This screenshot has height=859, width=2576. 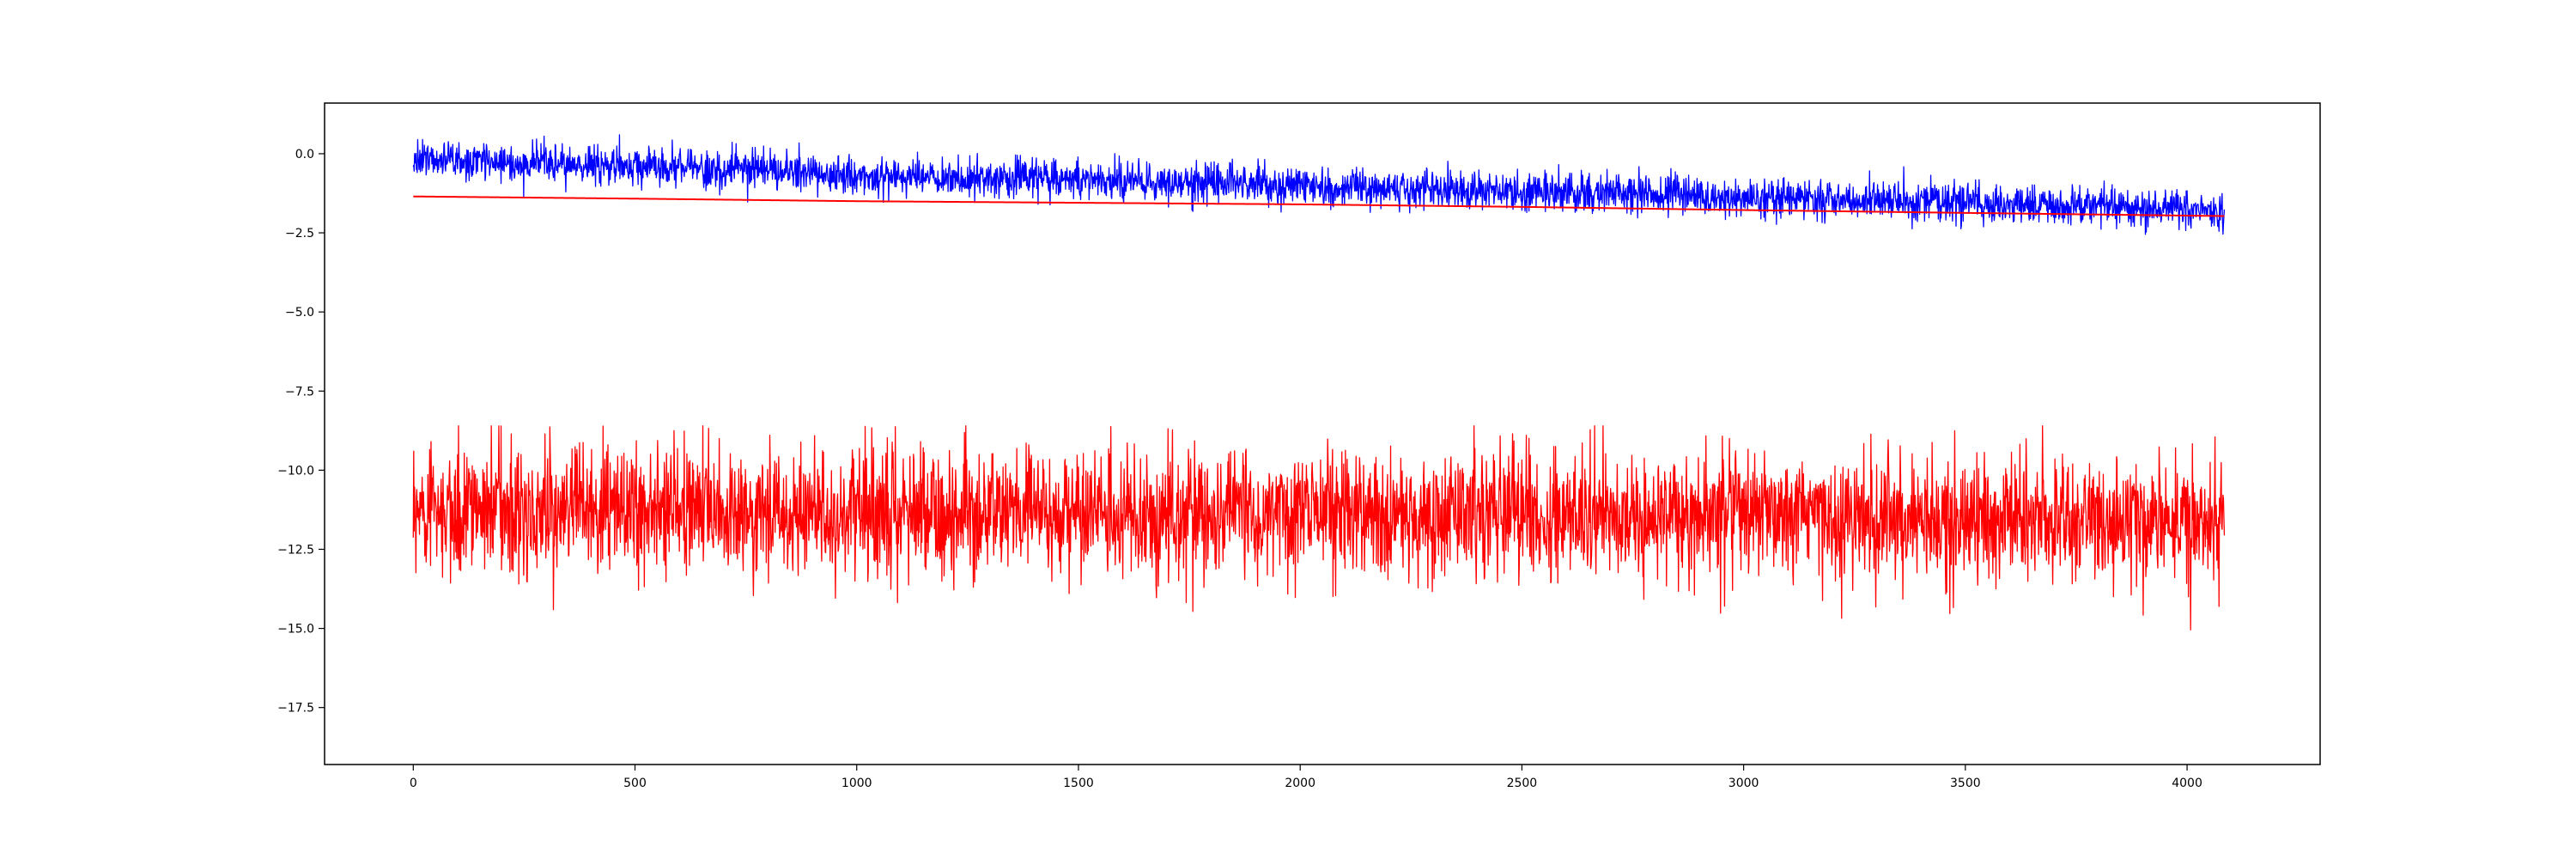 I want to click on y-tick-label: −15.0, so click(x=295, y=630).